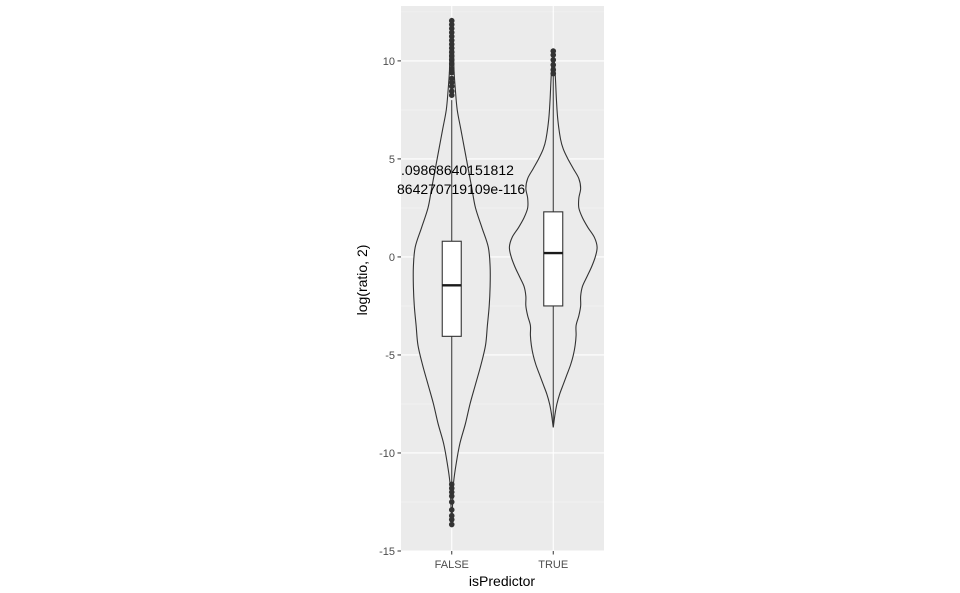 The height and width of the screenshot is (593, 960). What do you see at coordinates (390, 307) in the screenshot?
I see `y-axis: -15 -10 -5 0 5 10` at bounding box center [390, 307].